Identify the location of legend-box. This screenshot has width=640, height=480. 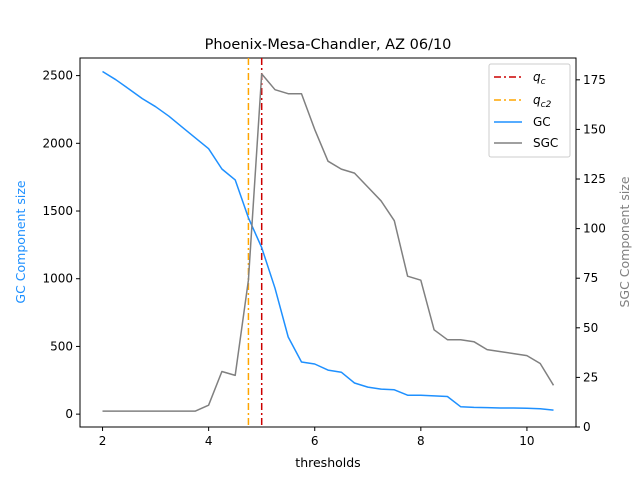
(529, 110).